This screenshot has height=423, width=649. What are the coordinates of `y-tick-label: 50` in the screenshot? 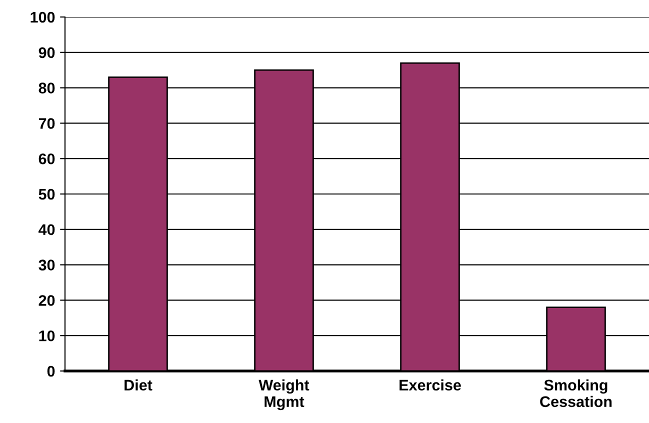 It's located at (46, 194).